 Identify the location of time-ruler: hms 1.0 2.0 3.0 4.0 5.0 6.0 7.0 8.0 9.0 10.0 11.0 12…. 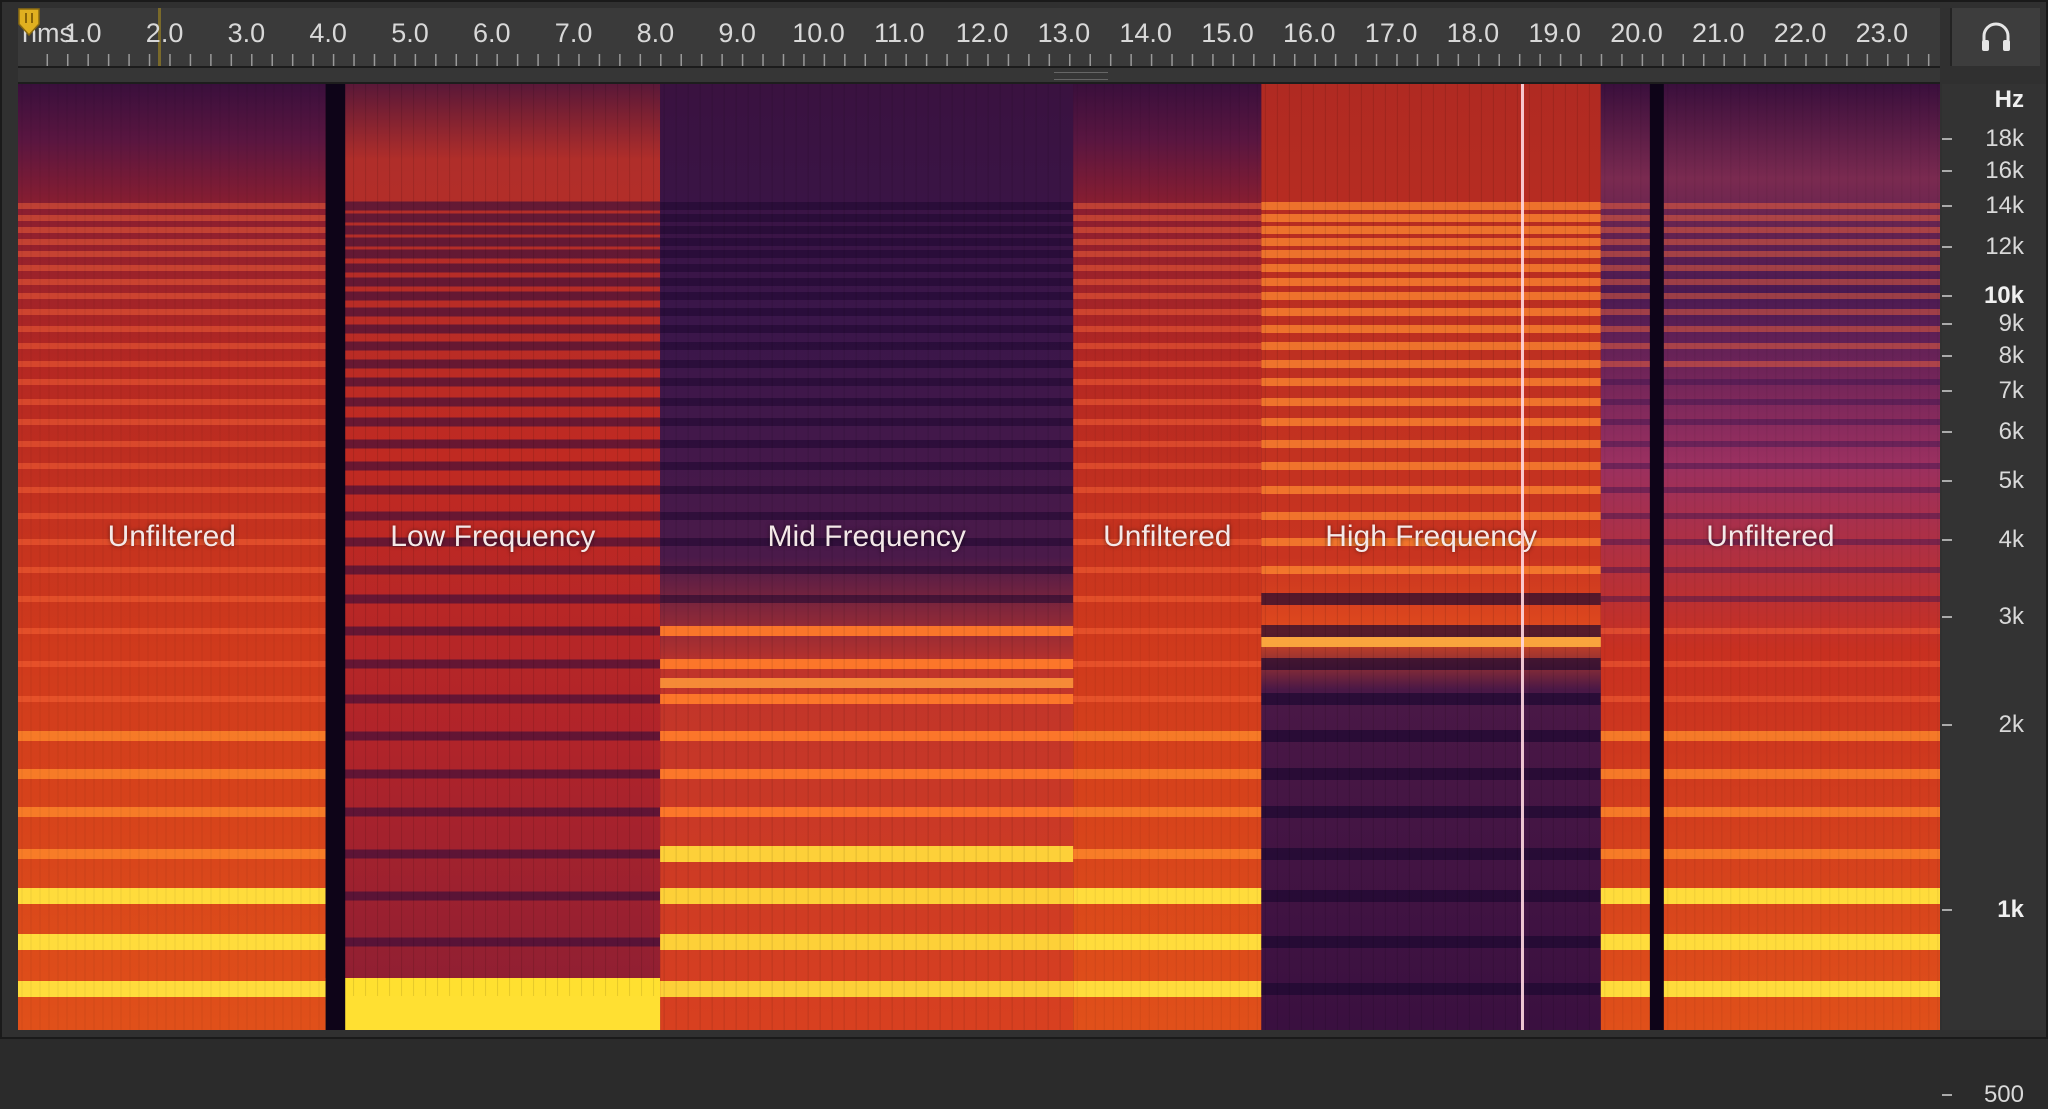
(979, 38).